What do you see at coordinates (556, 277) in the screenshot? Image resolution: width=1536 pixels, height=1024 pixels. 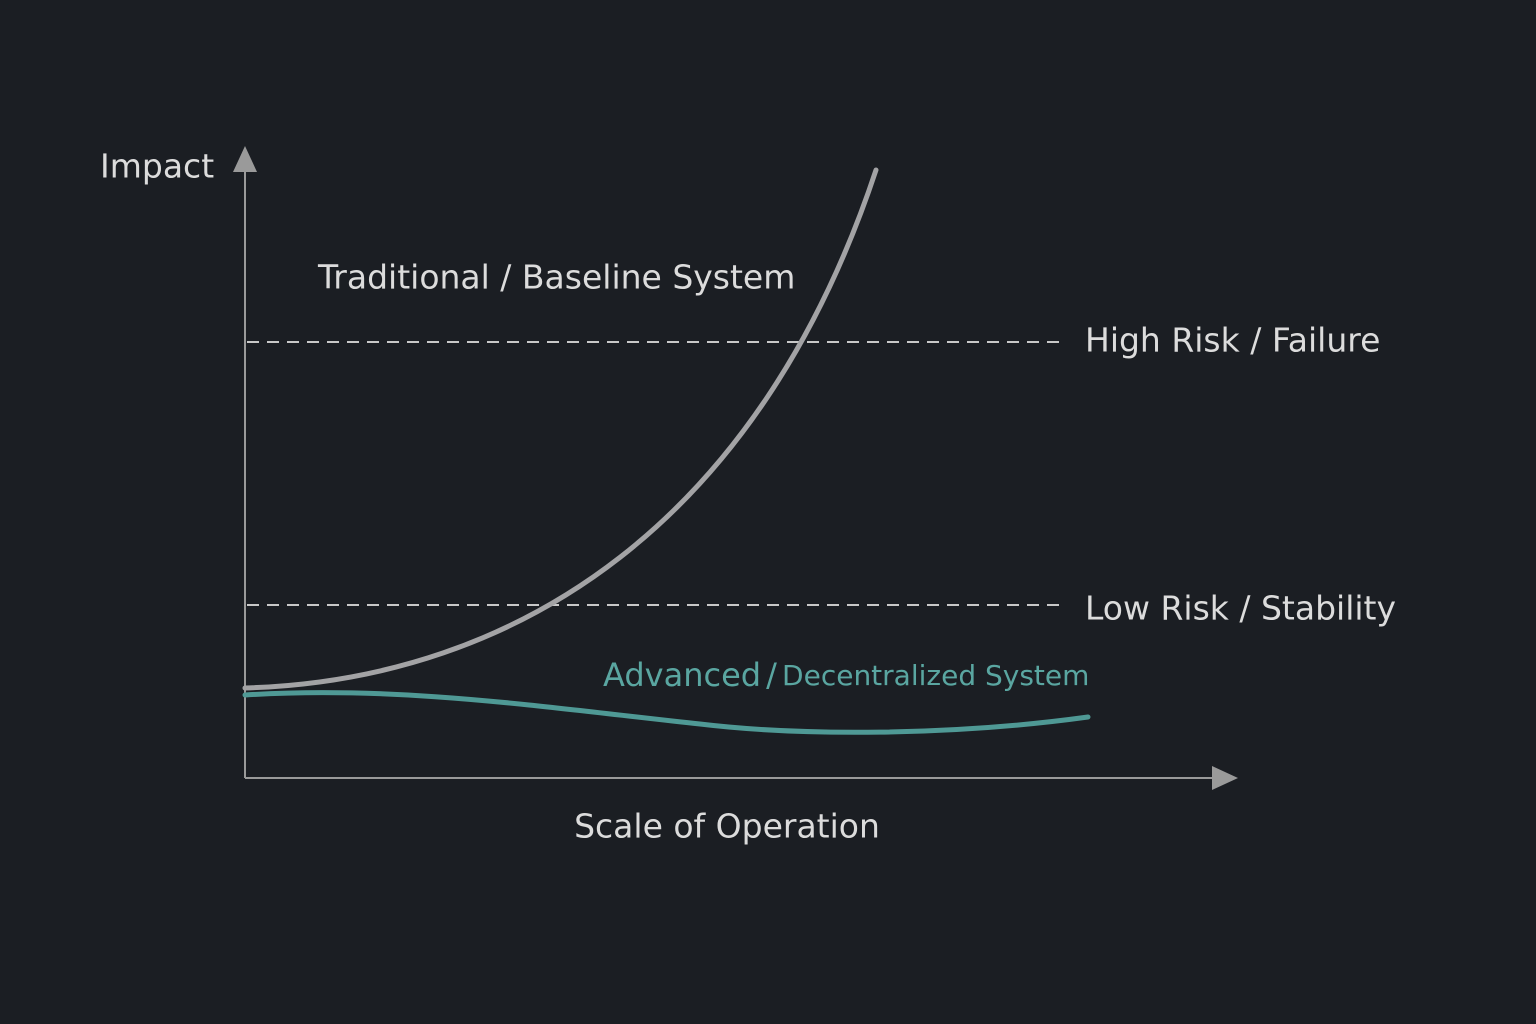 I see `baseline-label: Traditional / Baseline System` at bounding box center [556, 277].